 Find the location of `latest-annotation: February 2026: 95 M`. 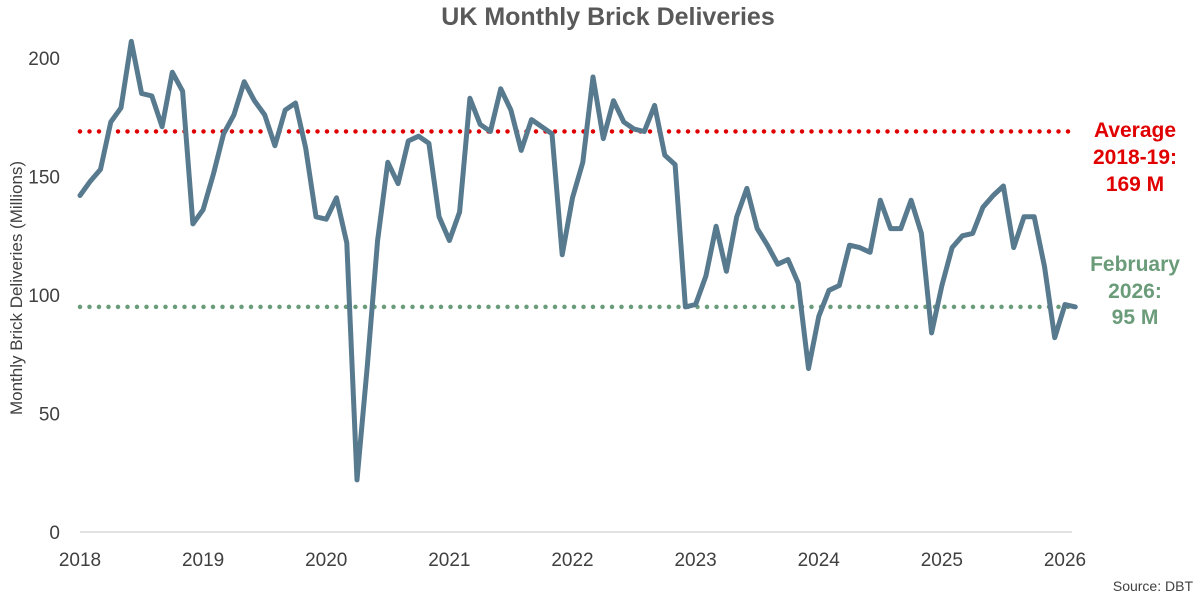

latest-annotation: February 2026: 95 M is located at coordinates (1135, 291).